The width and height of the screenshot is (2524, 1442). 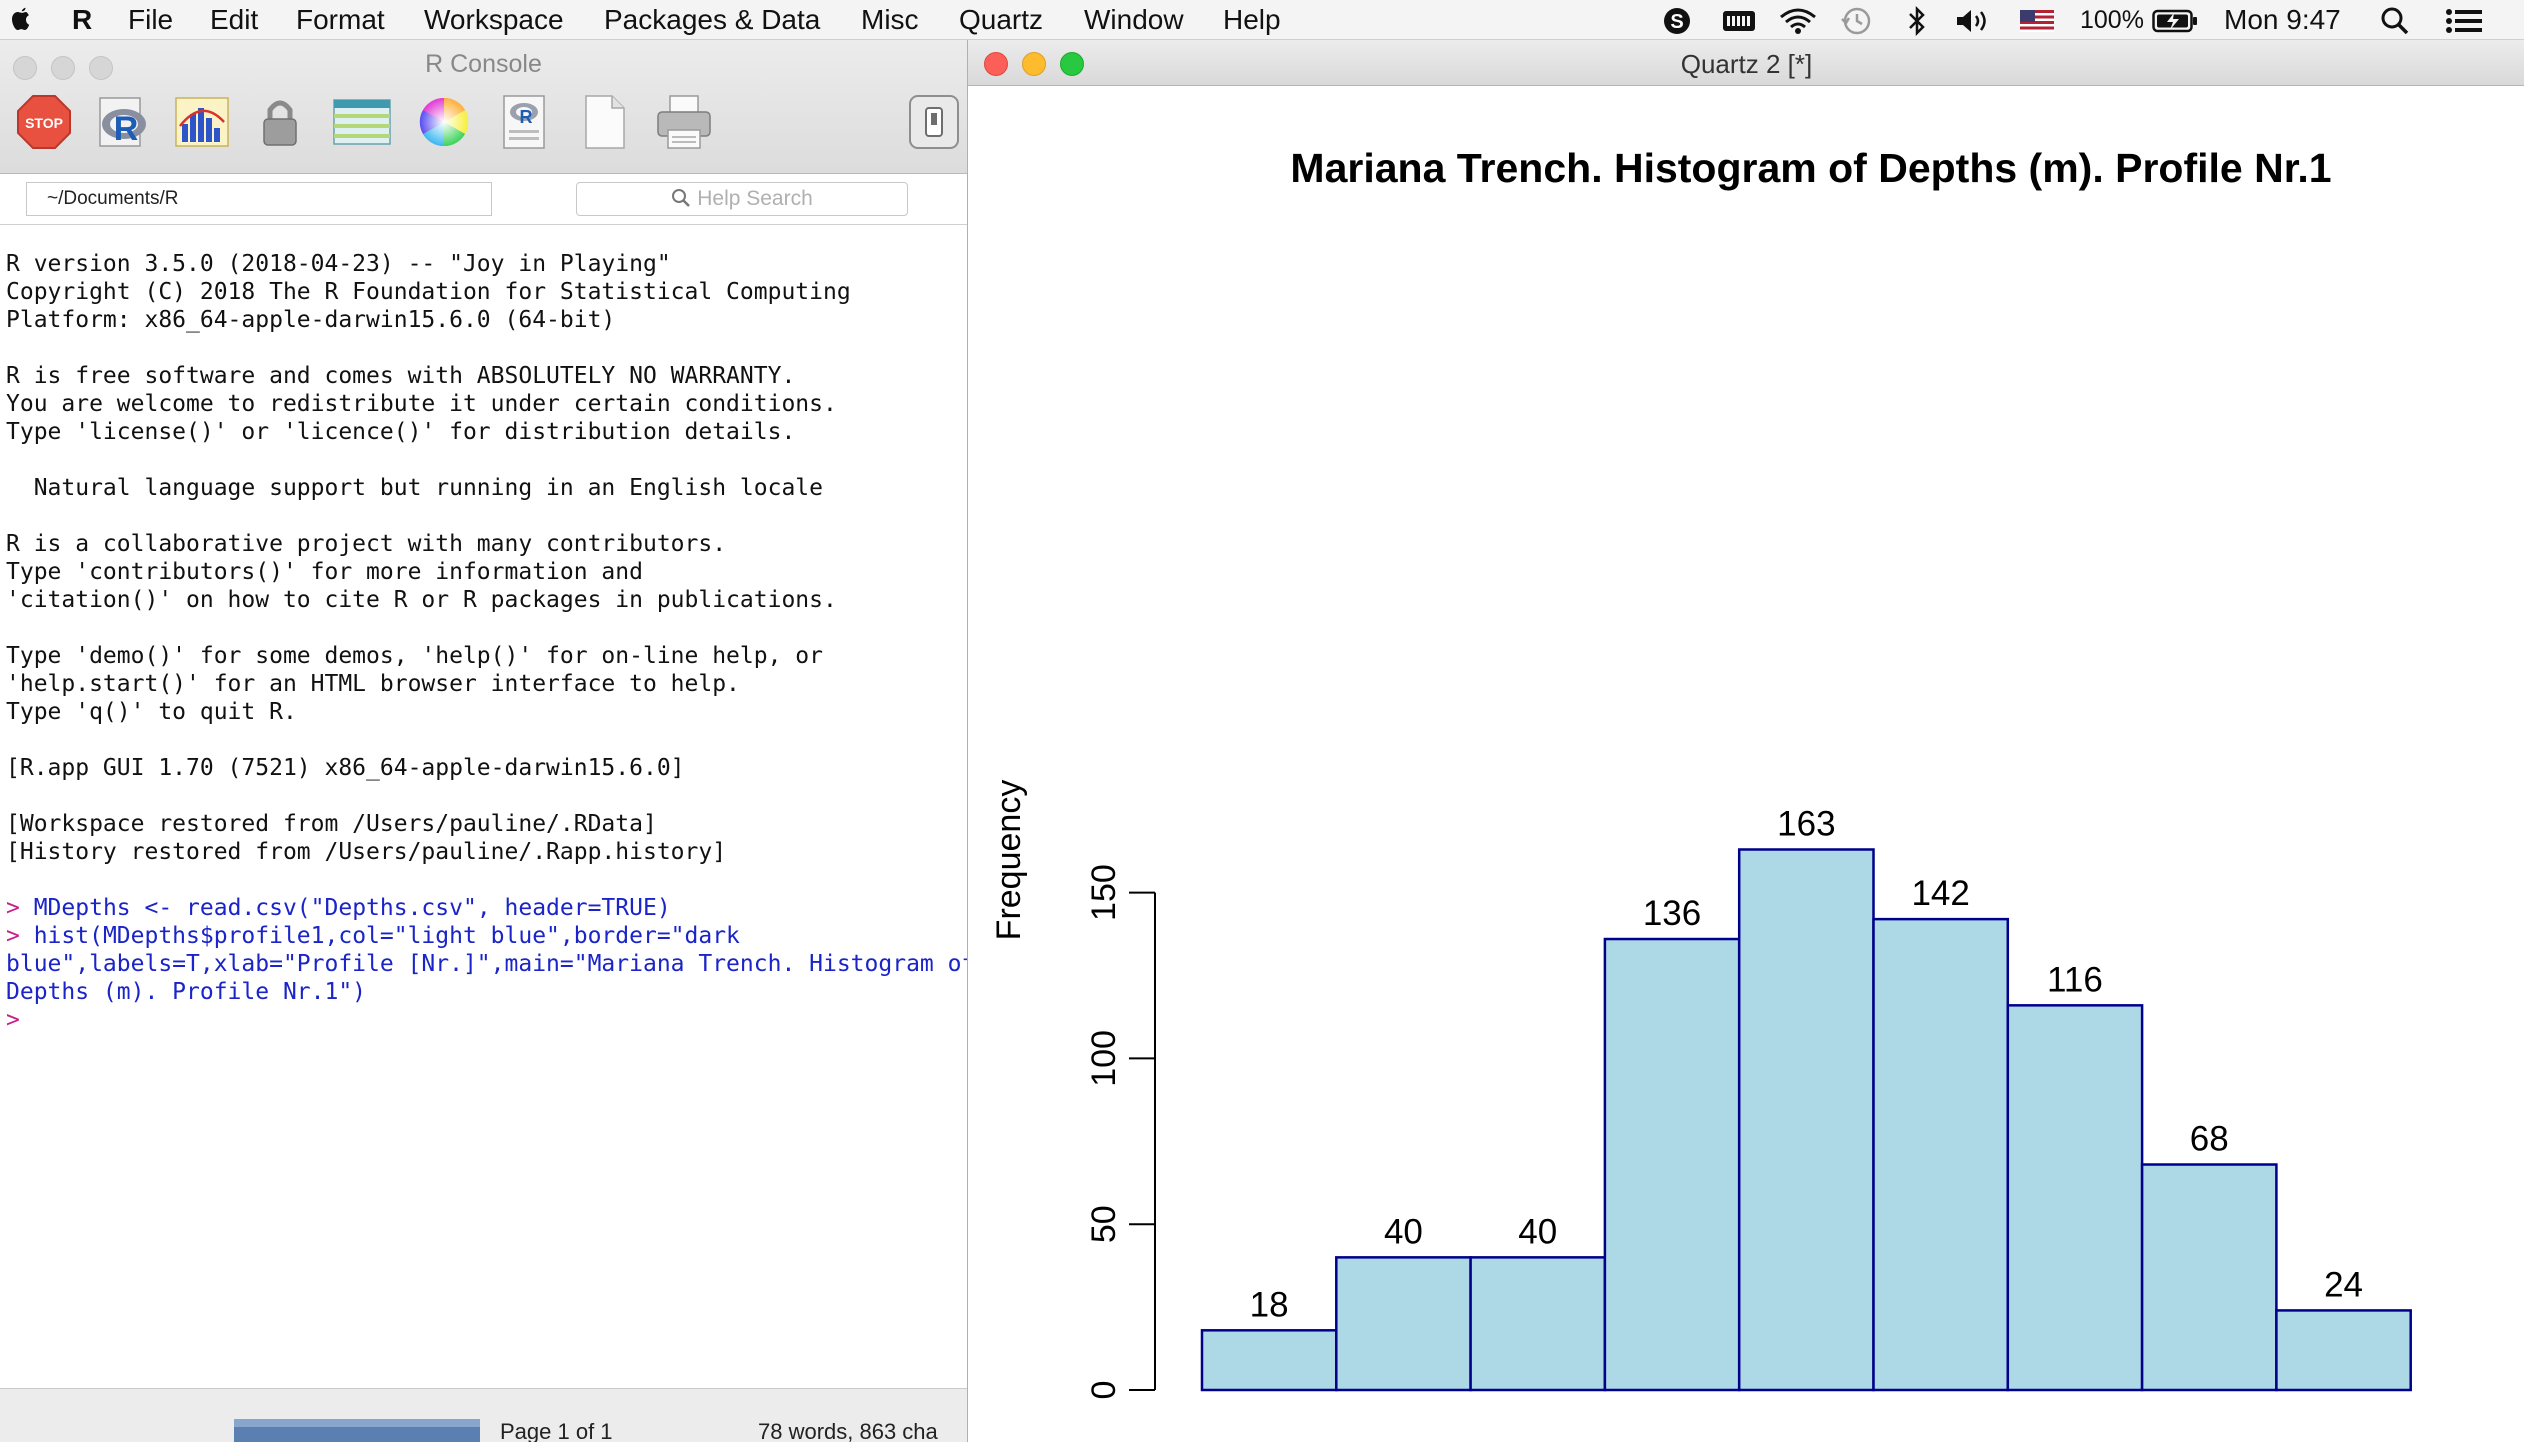 What do you see at coordinates (362, 122) in the screenshot?
I see `table-icon` at bounding box center [362, 122].